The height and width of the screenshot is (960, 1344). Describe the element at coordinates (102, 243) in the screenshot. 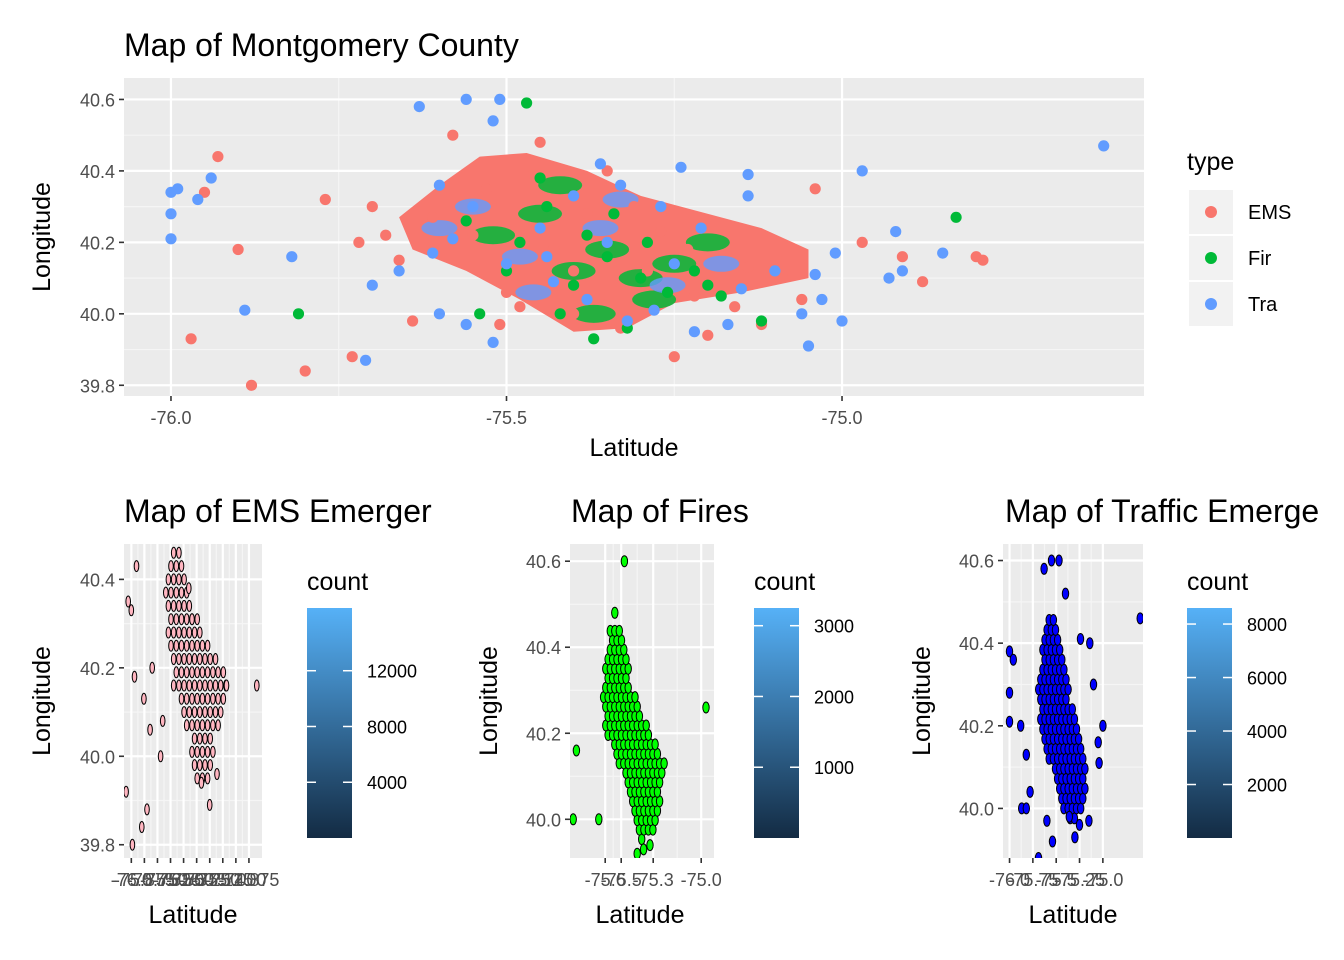

I see `main-y-axis: 39.8 40.0 40.2 40.4 40.6` at that location.